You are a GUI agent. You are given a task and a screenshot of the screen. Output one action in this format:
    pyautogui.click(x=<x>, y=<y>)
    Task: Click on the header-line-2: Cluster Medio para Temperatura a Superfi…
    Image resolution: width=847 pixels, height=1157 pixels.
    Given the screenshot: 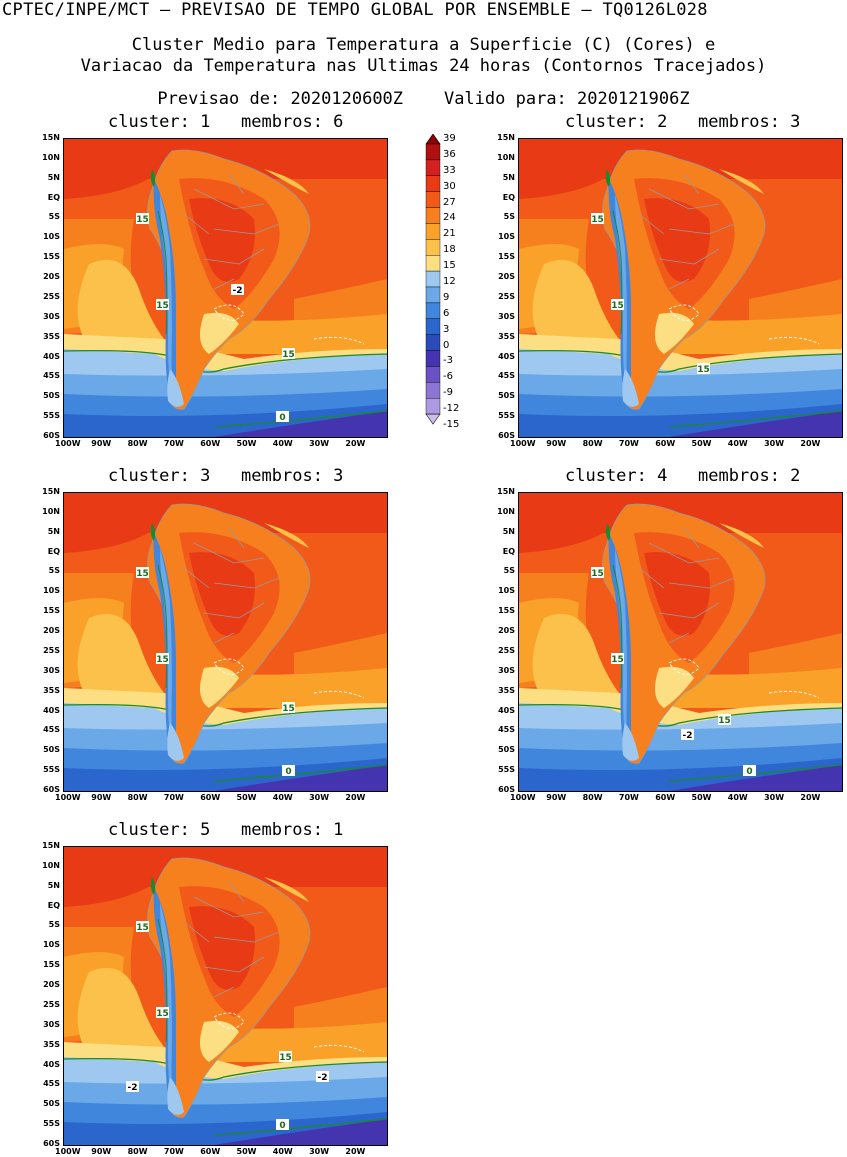 What is the action you would take?
    pyautogui.click(x=423, y=45)
    